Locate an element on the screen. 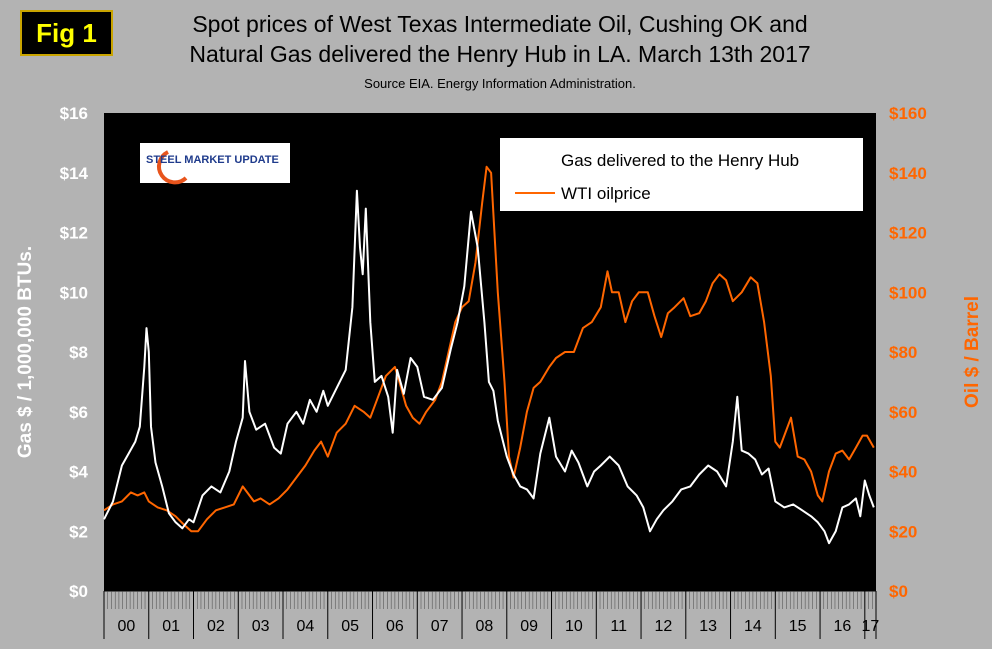 This screenshot has width=992, height=649. y2-tick-label: $140 is located at coordinates (908, 173).